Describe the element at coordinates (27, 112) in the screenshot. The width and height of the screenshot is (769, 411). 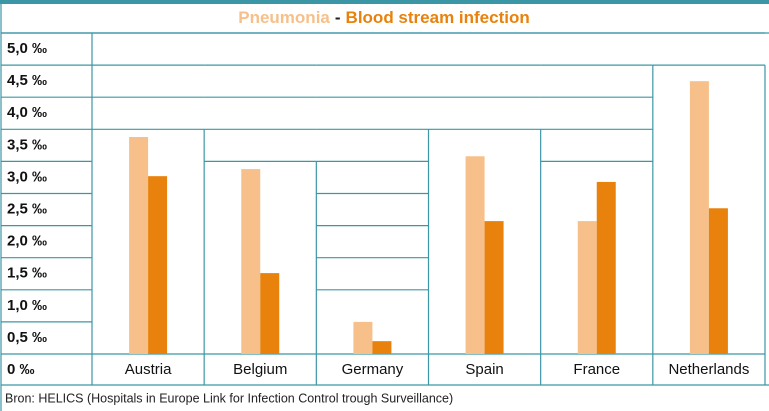
I see `y-tick-label: 4,0 ‰` at that location.